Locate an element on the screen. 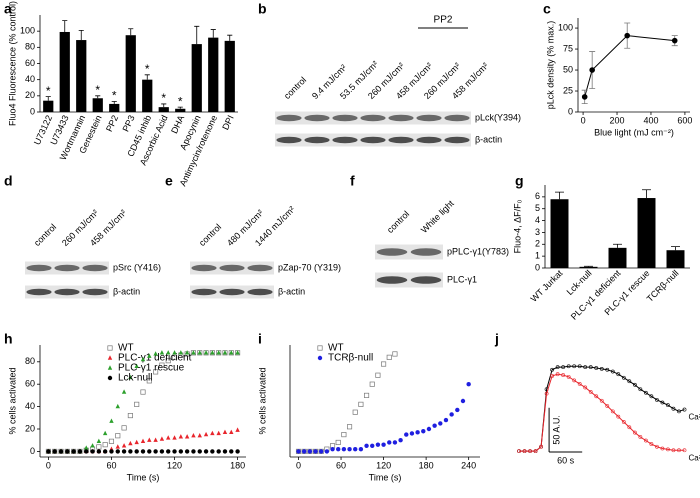  row-label: β-actin is located at coordinates (126, 291).